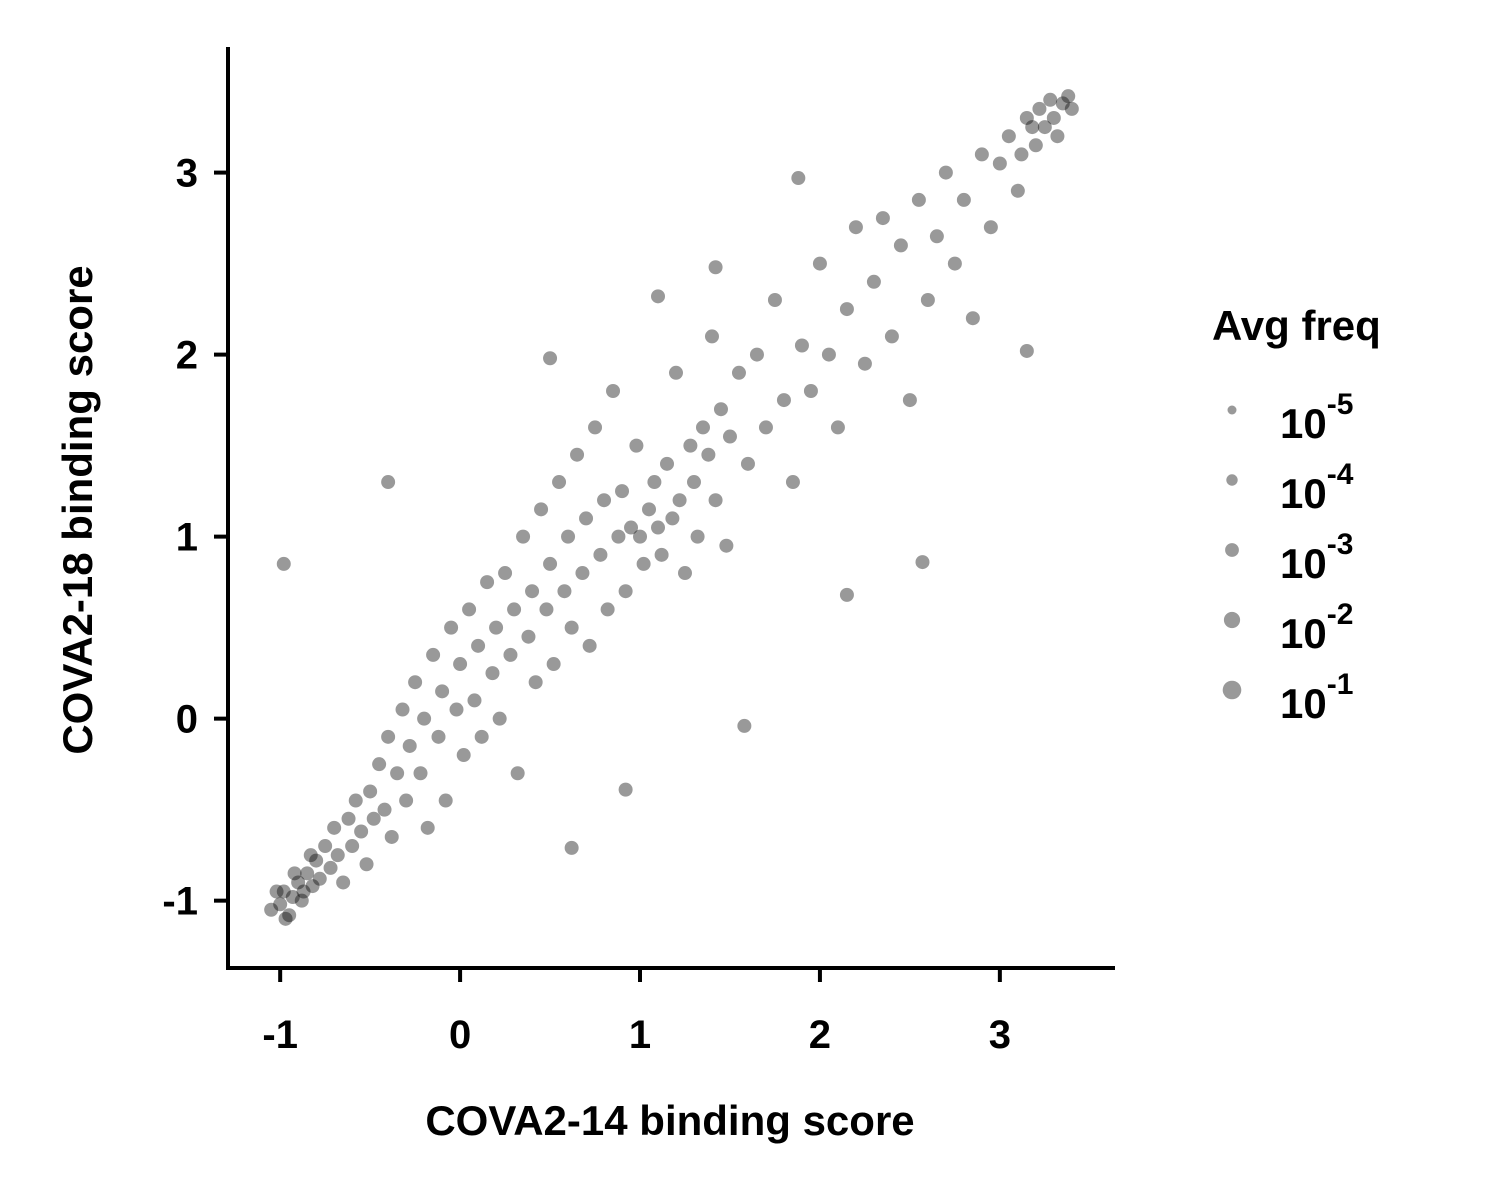  I want to click on x-tick-label: 1, so click(640, 1035).